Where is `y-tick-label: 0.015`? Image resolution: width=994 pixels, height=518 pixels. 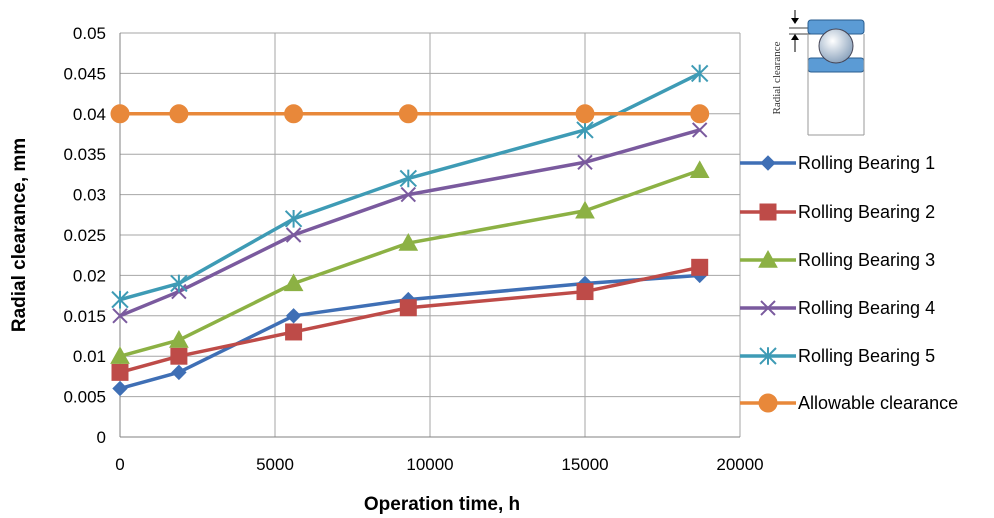 y-tick-label: 0.015 is located at coordinates (84, 316).